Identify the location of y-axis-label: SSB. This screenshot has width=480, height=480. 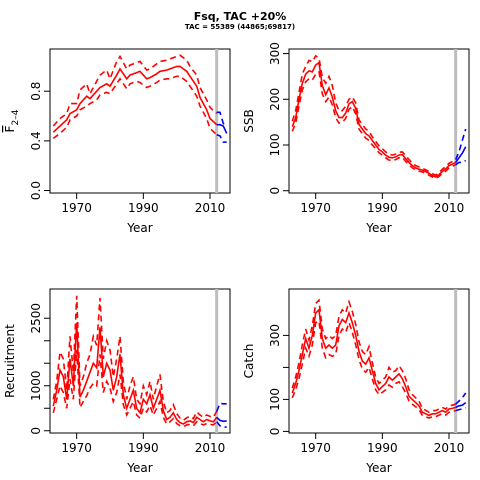
(249, 120).